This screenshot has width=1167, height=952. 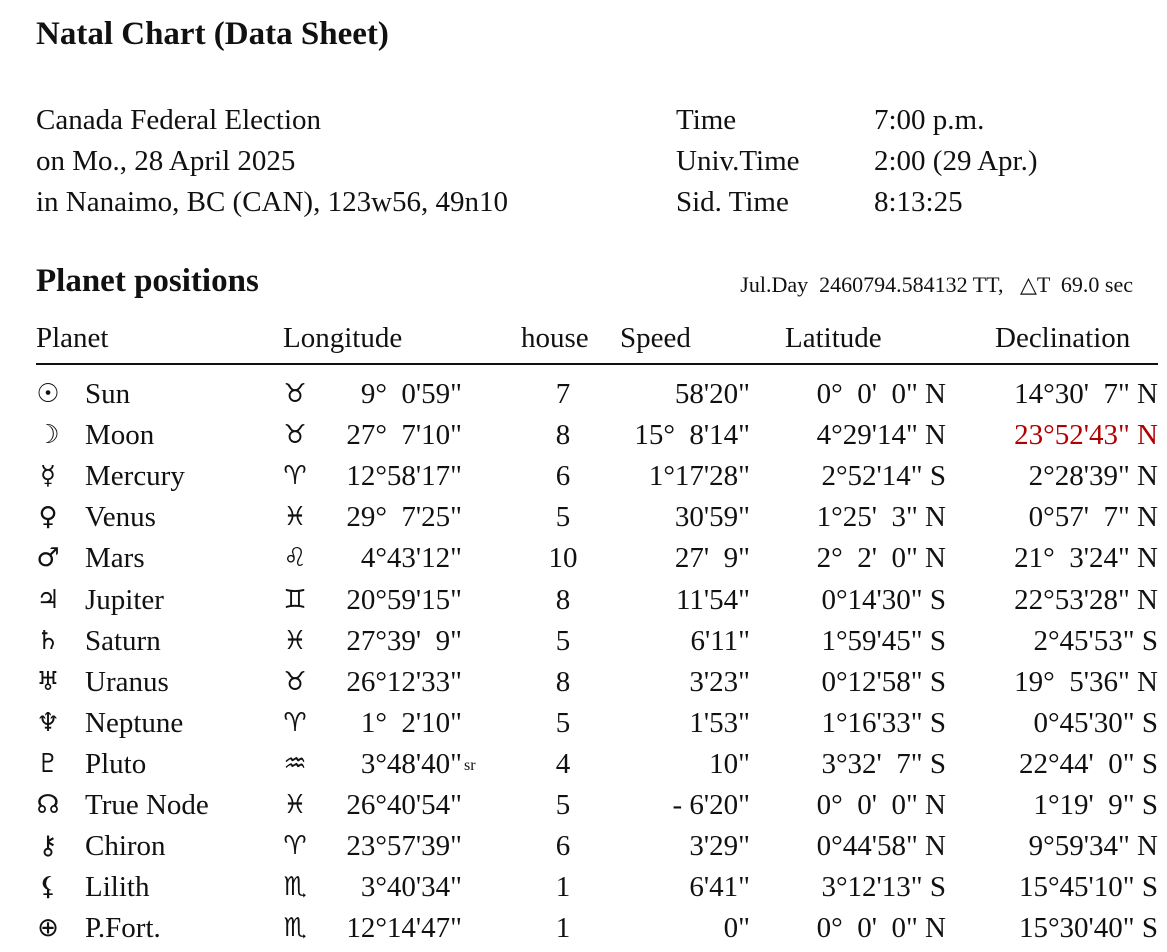 I want to click on declination: 15°45'10" S, so click(x=1088, y=887).